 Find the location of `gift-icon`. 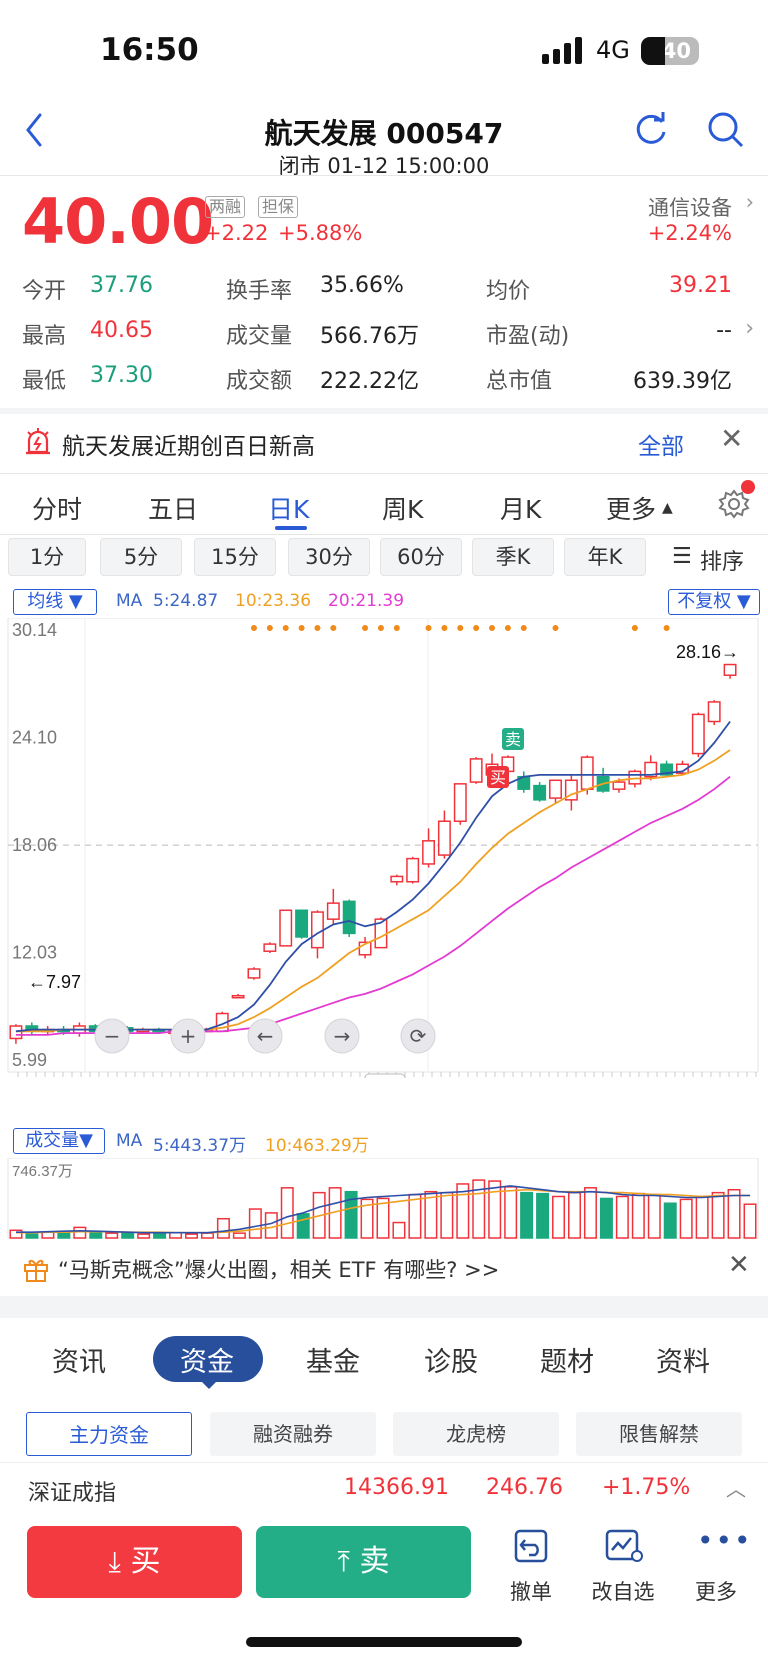

gift-icon is located at coordinates (36, 1270).